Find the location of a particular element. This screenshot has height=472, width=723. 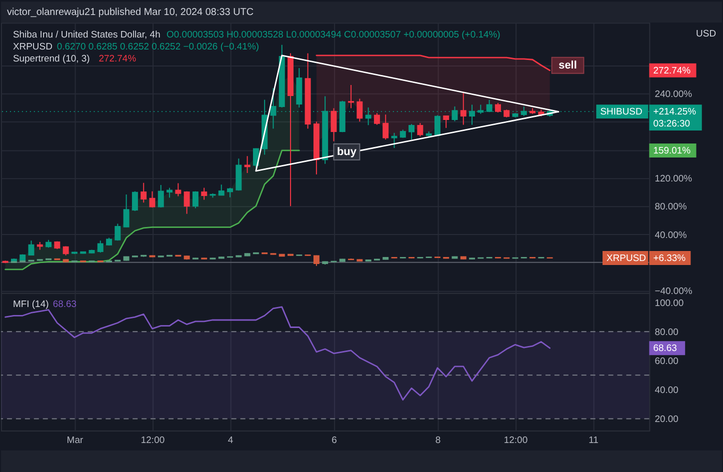

text: +214.25% is located at coordinates (675, 112).